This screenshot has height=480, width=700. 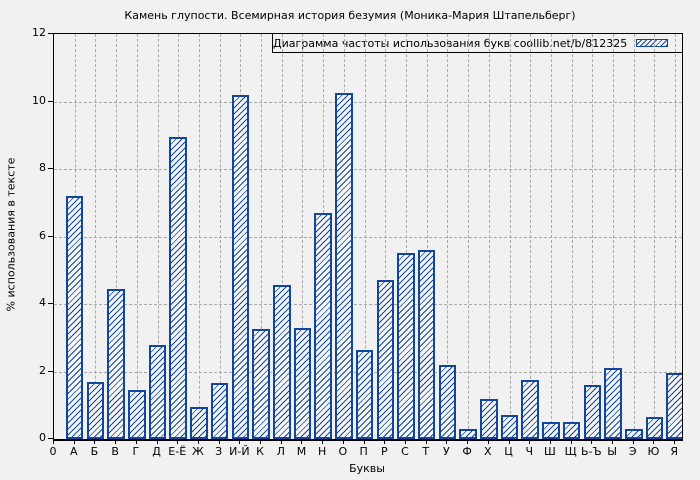 I want to click on bar-Ш, so click(x=551, y=430).